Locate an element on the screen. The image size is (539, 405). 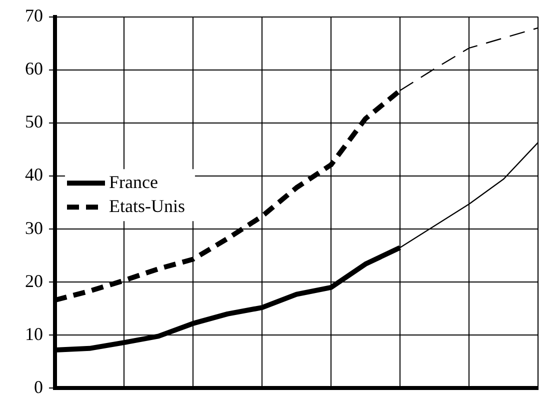
y-tick-label: 0 is located at coordinates (38, 386).